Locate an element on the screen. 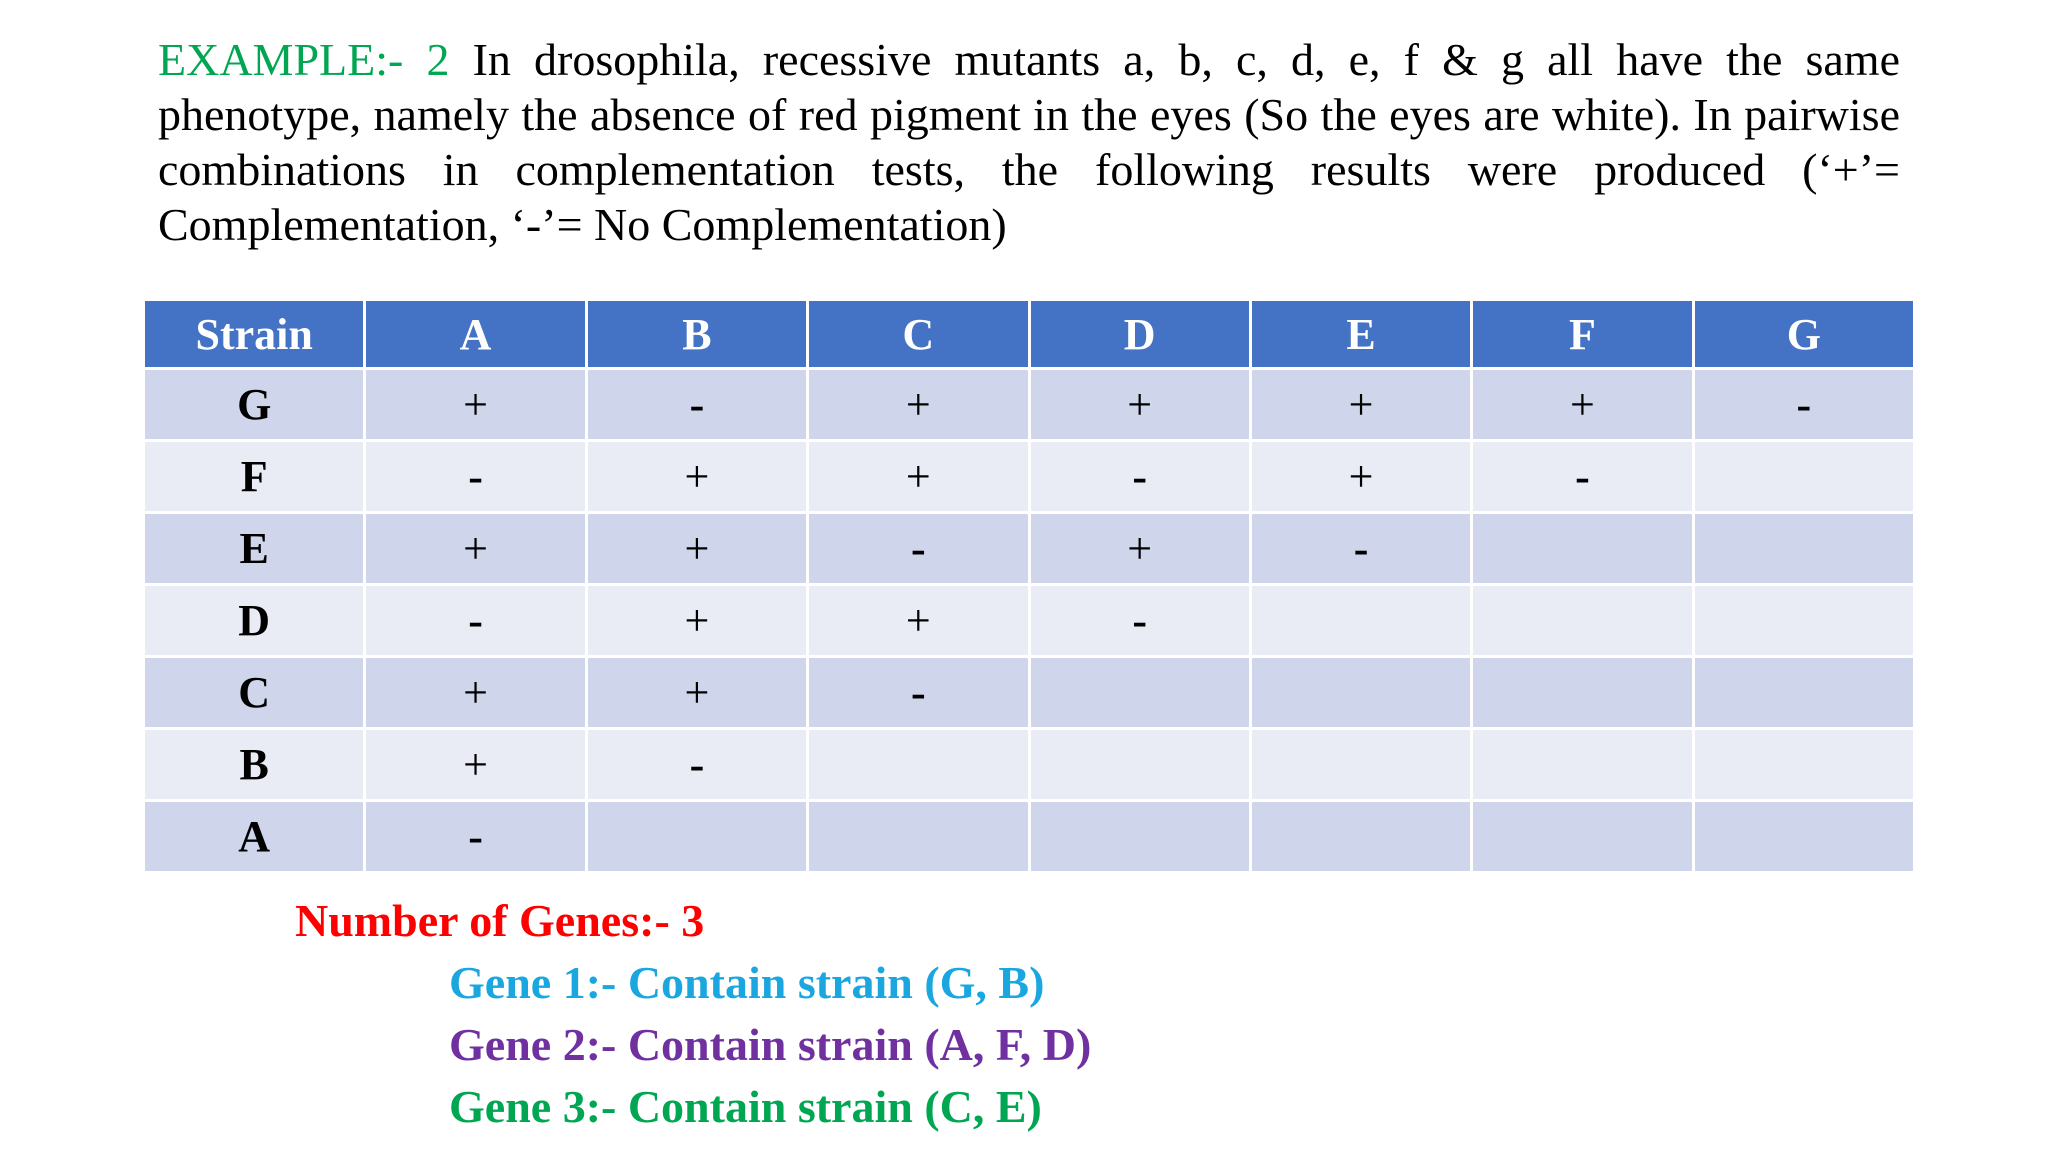  table-header-row: Strain A B C D E F G is located at coordinates (1029, 334).